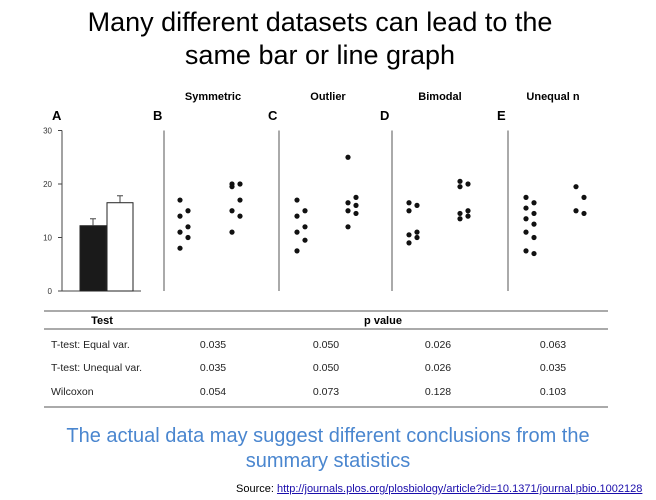  I want to click on table-cell-p-value: 0.063, so click(553, 345).